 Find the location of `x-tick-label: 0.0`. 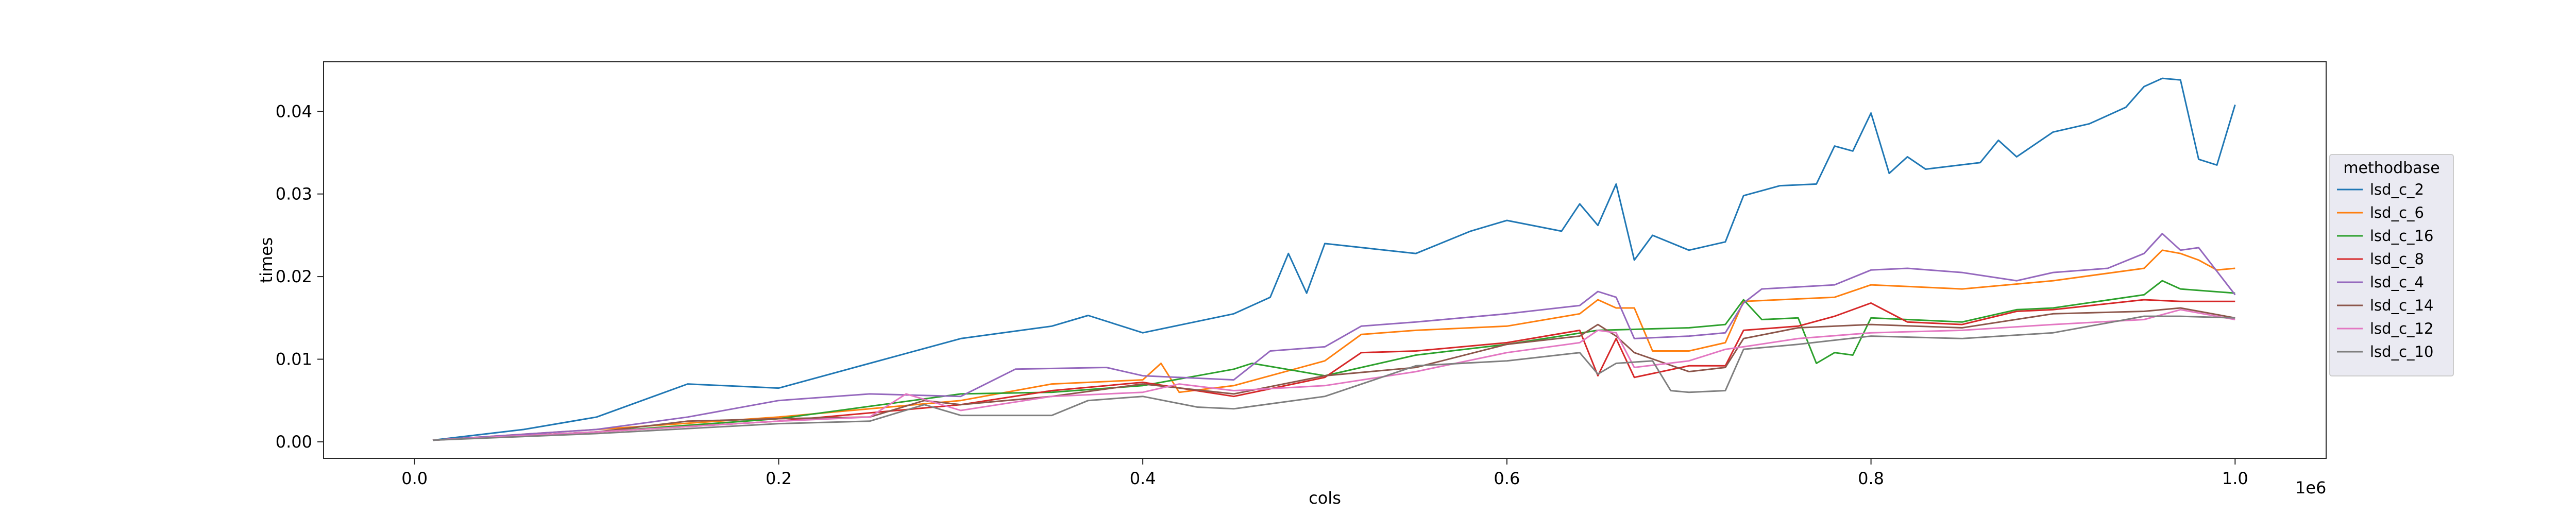

x-tick-label: 0.0 is located at coordinates (414, 479).